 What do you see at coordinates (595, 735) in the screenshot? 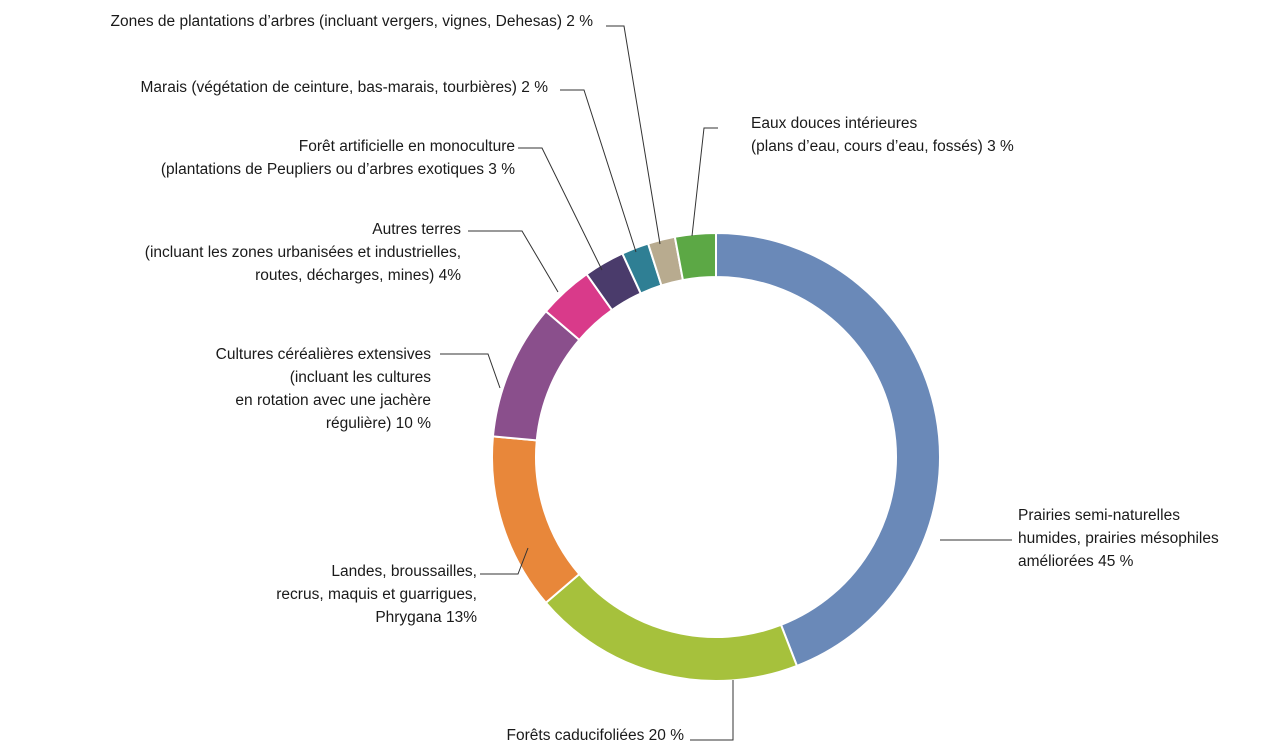
I see `label-forets-caducifoliees: Forêts caducifoliées 20 %` at bounding box center [595, 735].